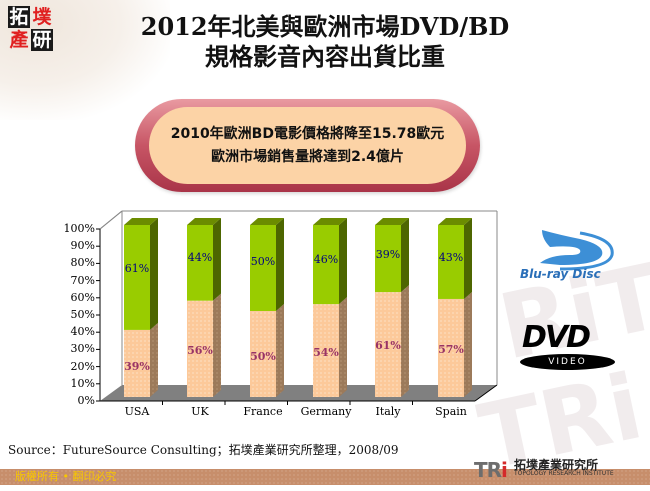  Describe the element at coordinates (42, 40) in the screenshot. I see `logo-char: 研` at that location.